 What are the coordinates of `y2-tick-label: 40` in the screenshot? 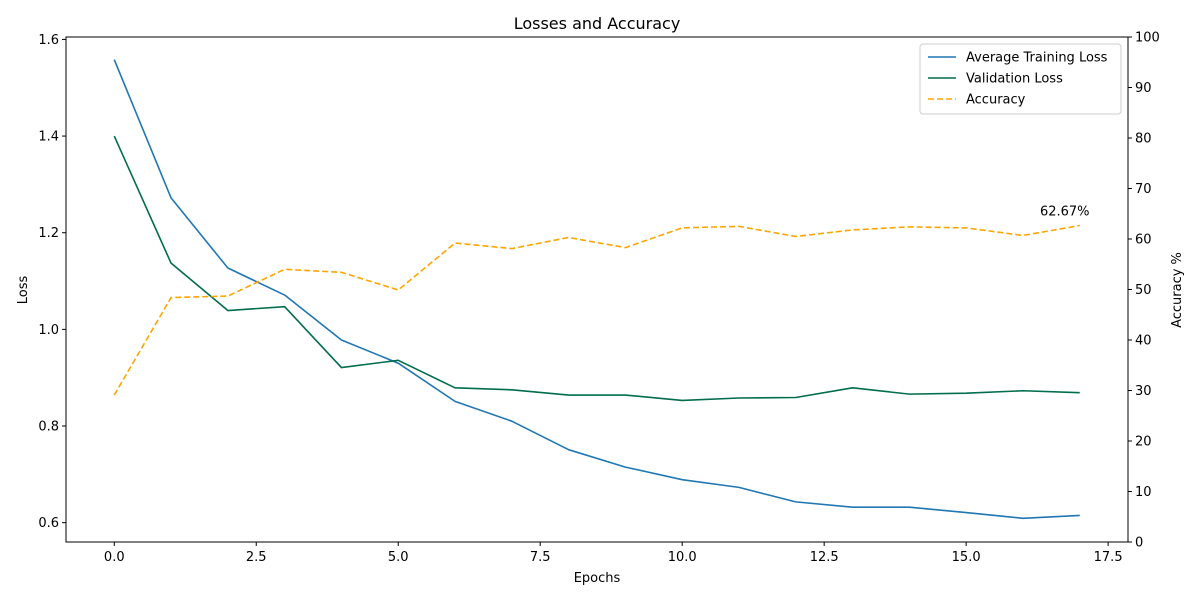 It's located at (1143, 341).